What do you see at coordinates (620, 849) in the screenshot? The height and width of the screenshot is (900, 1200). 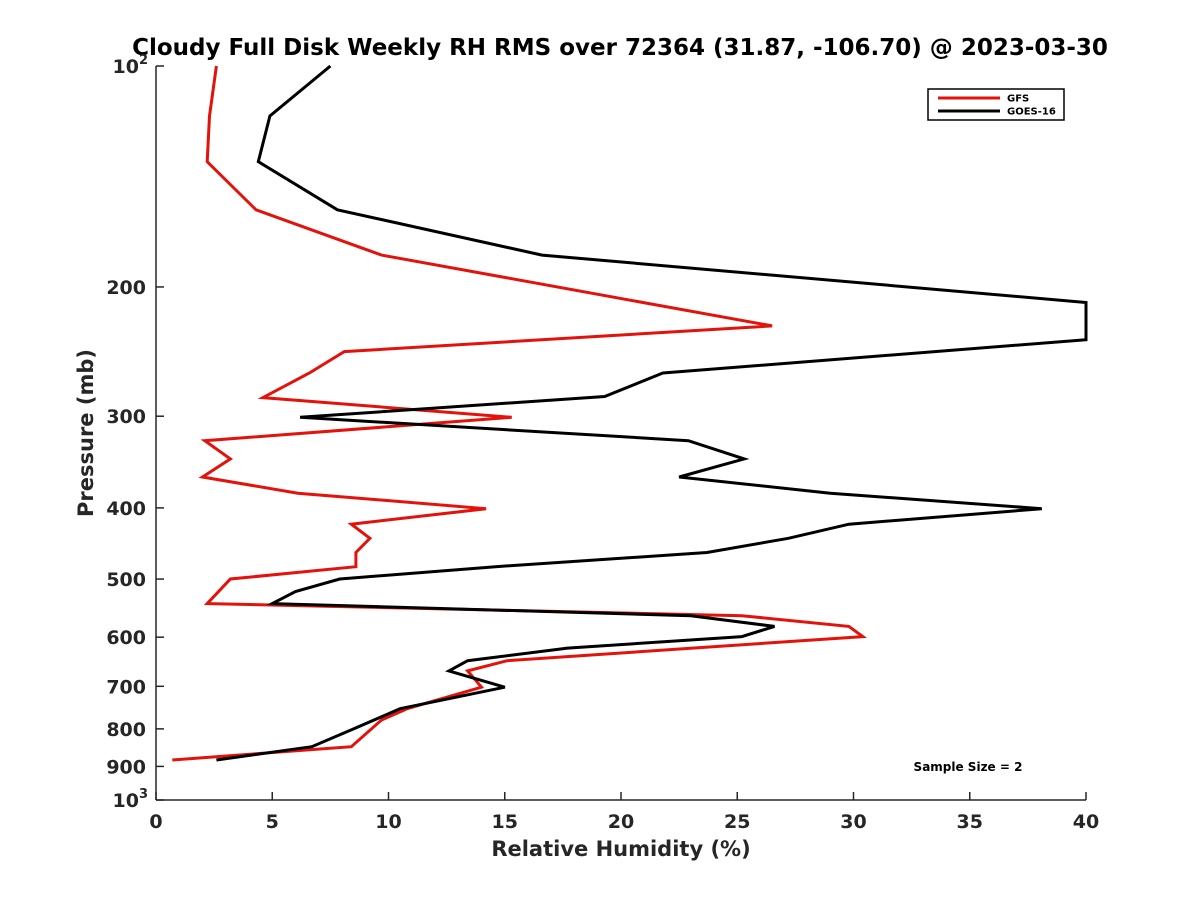 I see `x-axis-label: Relative Humidity (%)` at bounding box center [620, 849].